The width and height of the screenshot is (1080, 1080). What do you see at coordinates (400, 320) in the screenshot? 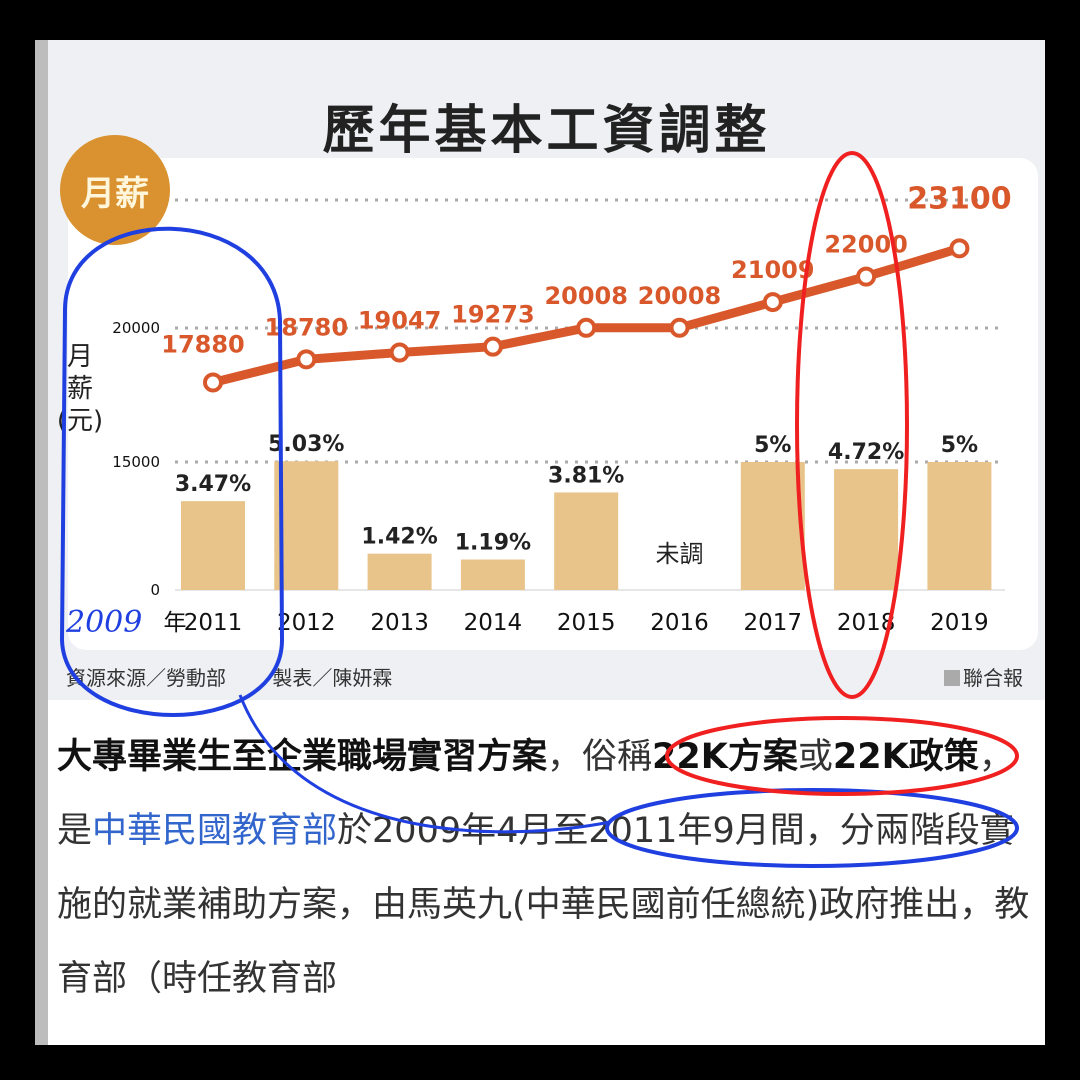
I see `salary-label-2013: 19047` at bounding box center [400, 320].